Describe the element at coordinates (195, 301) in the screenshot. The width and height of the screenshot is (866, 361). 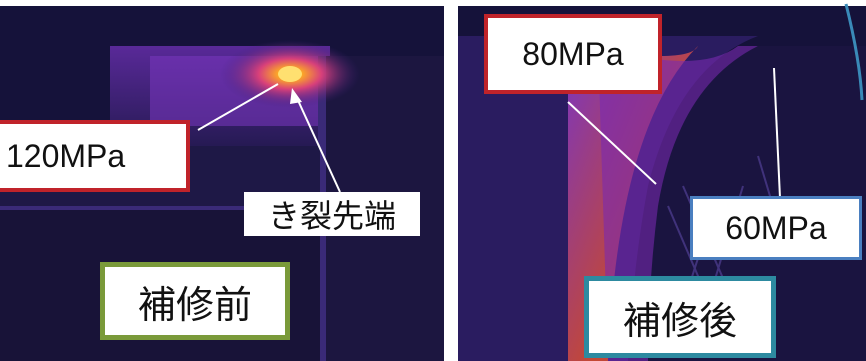
I see `before-repair-label: 補修前` at that location.